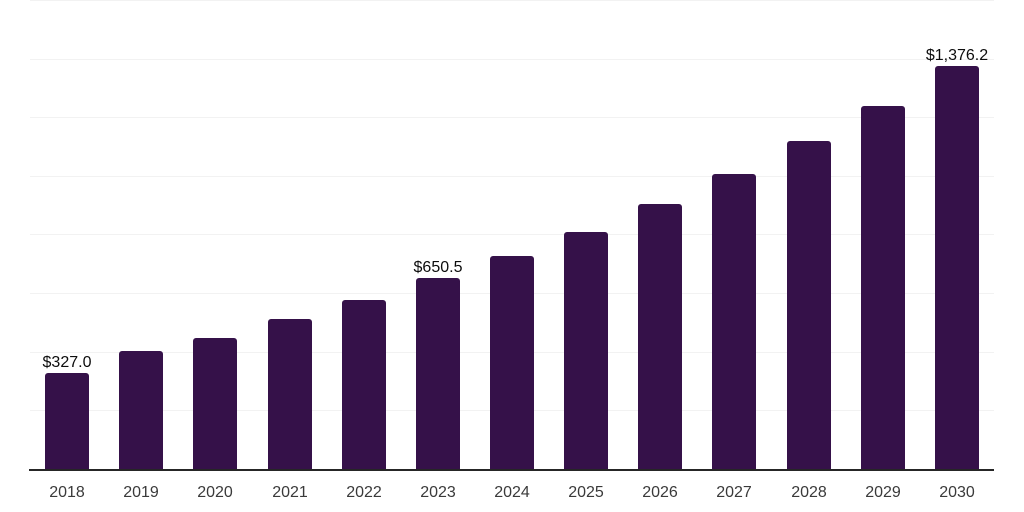 The height and width of the screenshot is (512, 1024). Describe the element at coordinates (660, 336) in the screenshot. I see `bar-2026` at that location.